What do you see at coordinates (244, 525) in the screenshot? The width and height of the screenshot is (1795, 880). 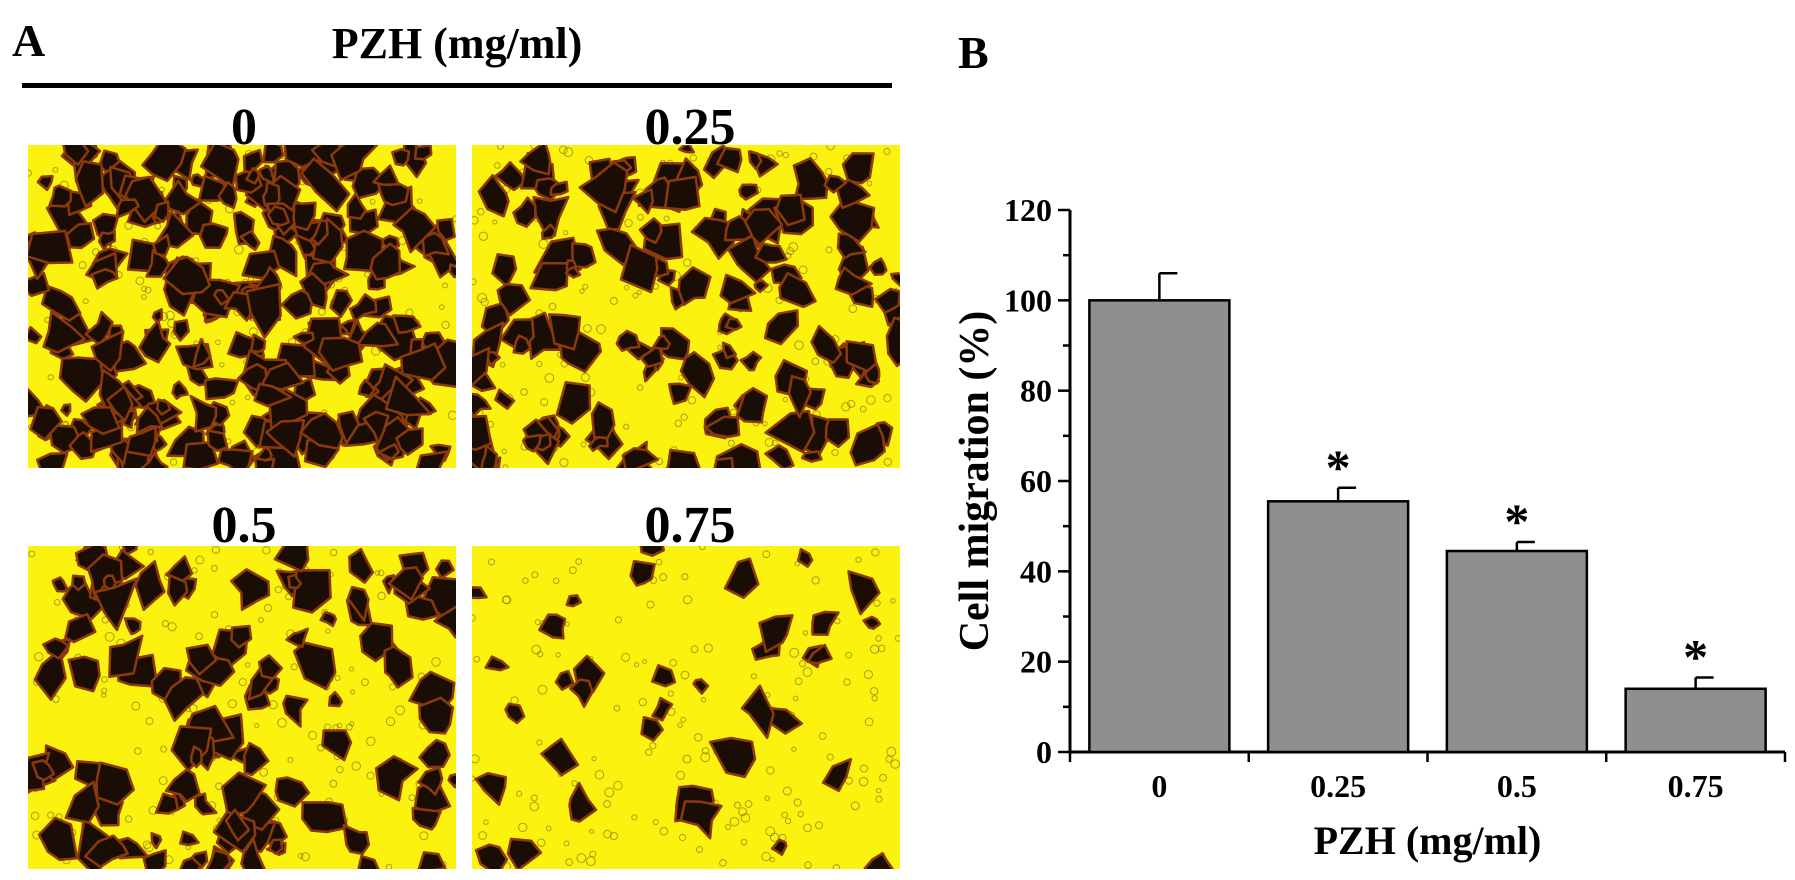 I see `micrograph-label-0-5: 0.5` at bounding box center [244, 525].